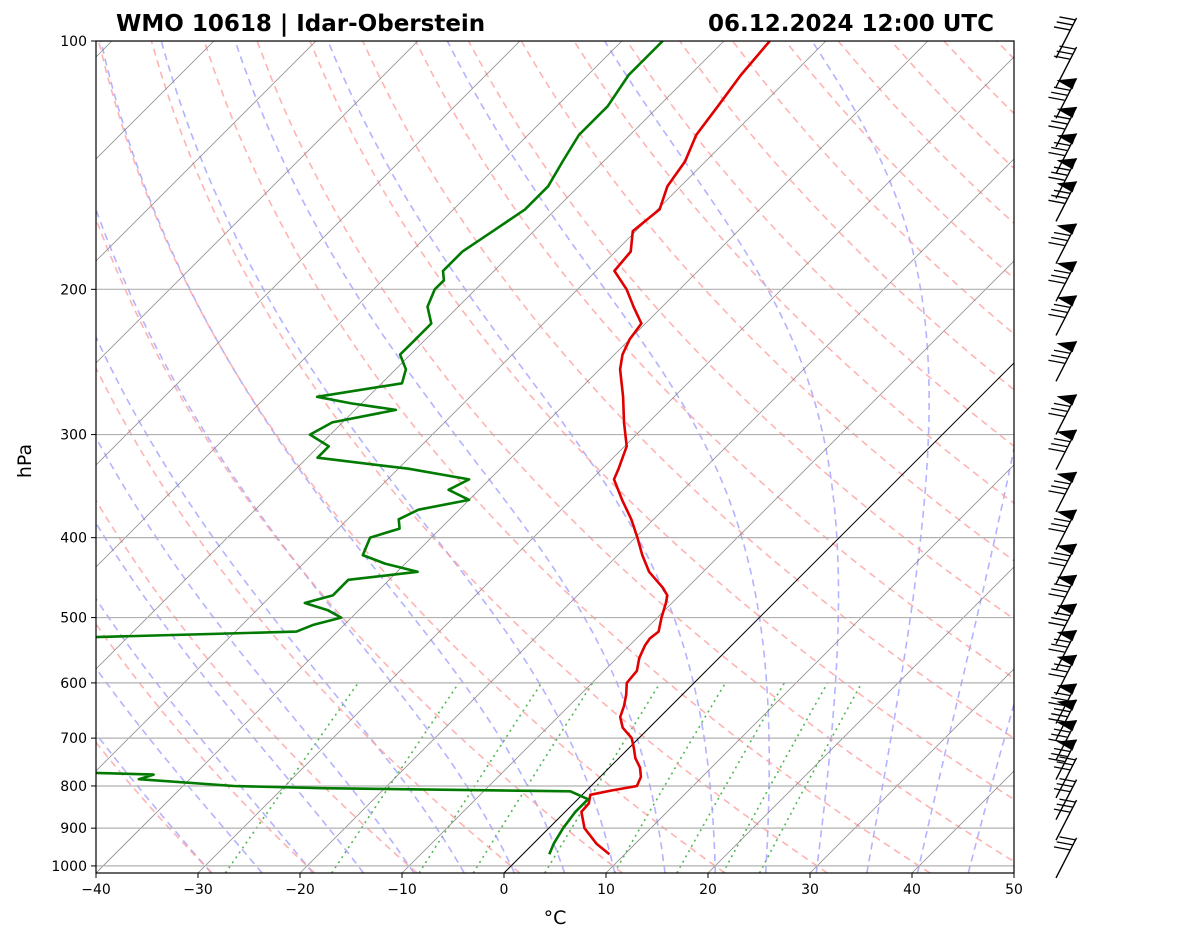 The image size is (1181, 941). I want to click on mixing-ratio-lines, so click(543, 777).